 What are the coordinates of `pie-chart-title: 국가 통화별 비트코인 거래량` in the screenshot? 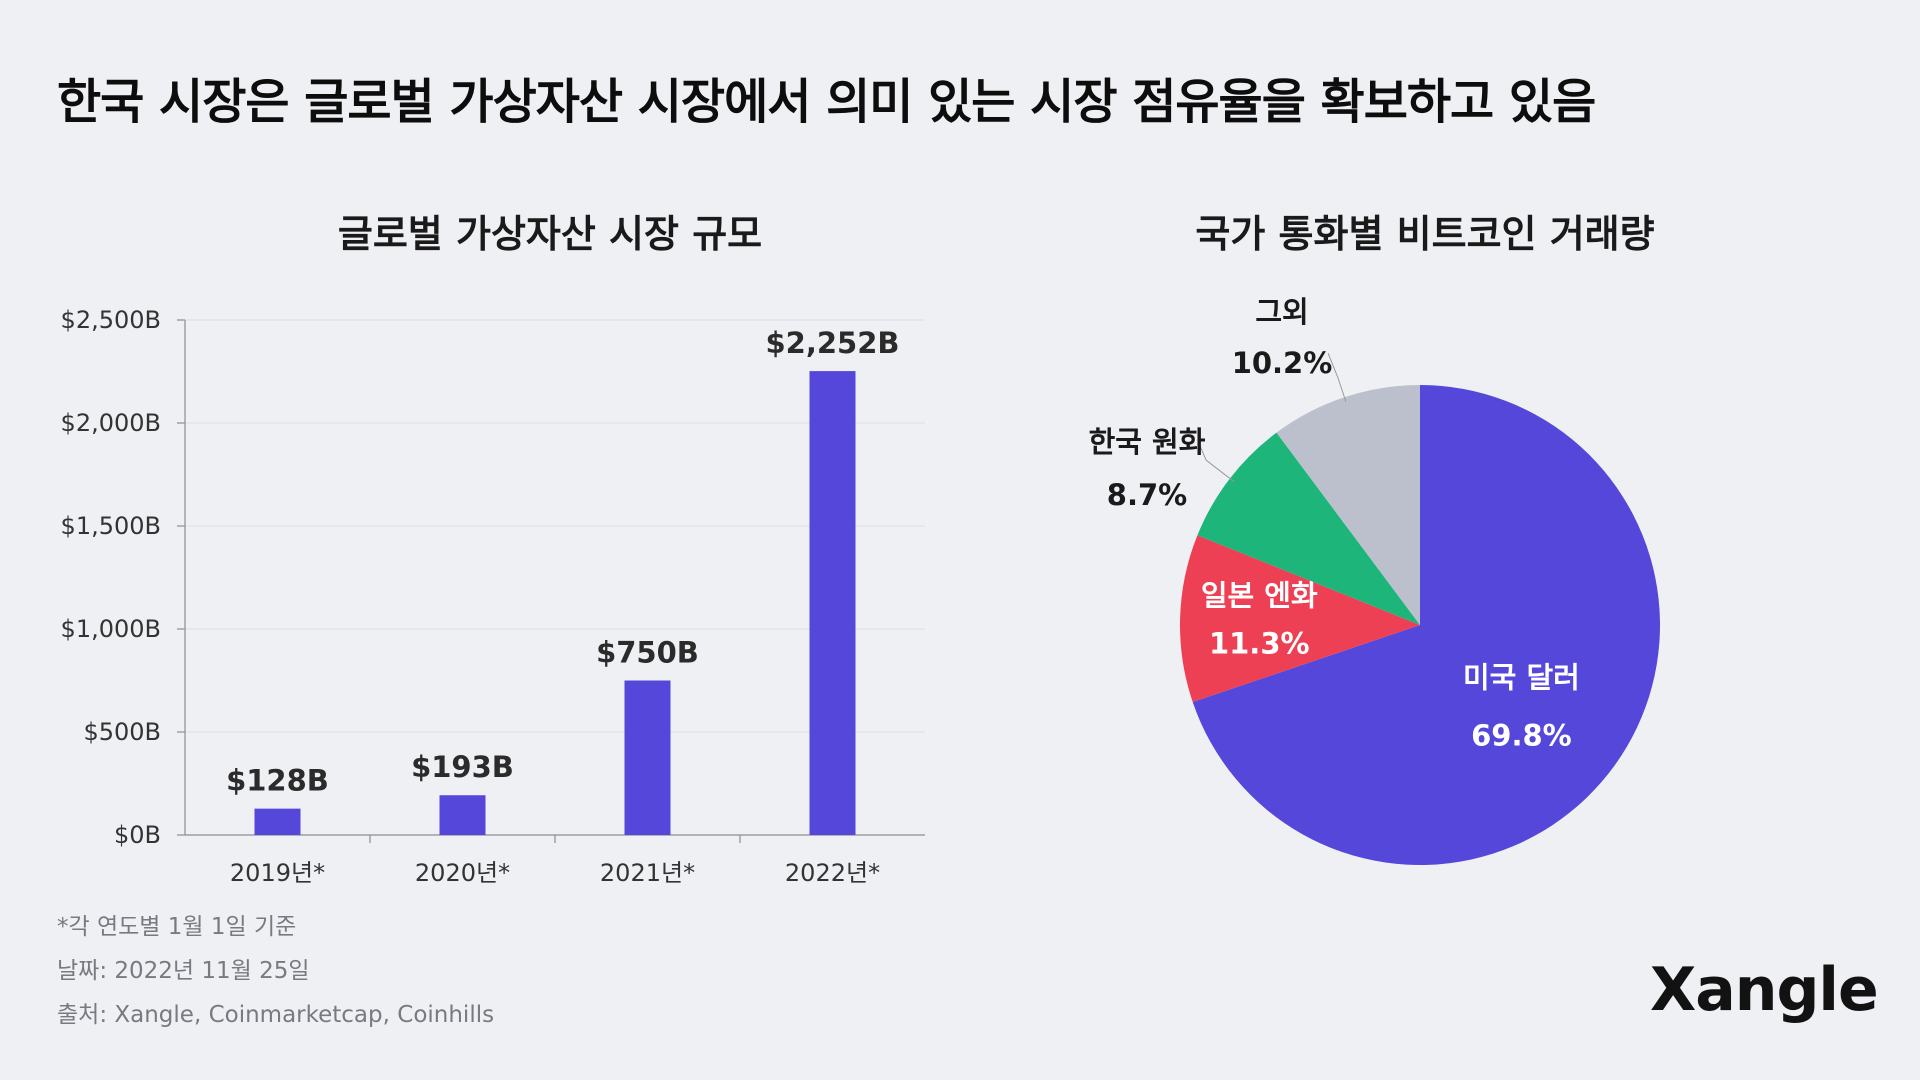 It's located at (1425, 234).